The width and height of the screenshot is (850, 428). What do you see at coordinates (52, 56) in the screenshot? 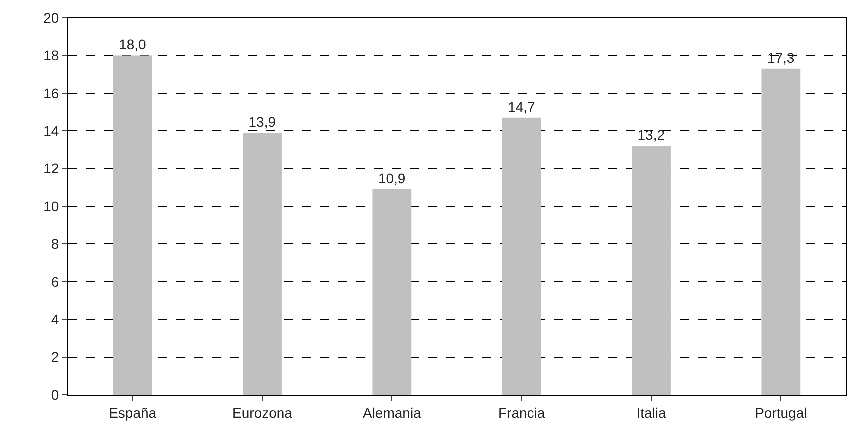
I see `y-tick-label: 18` at bounding box center [52, 56].